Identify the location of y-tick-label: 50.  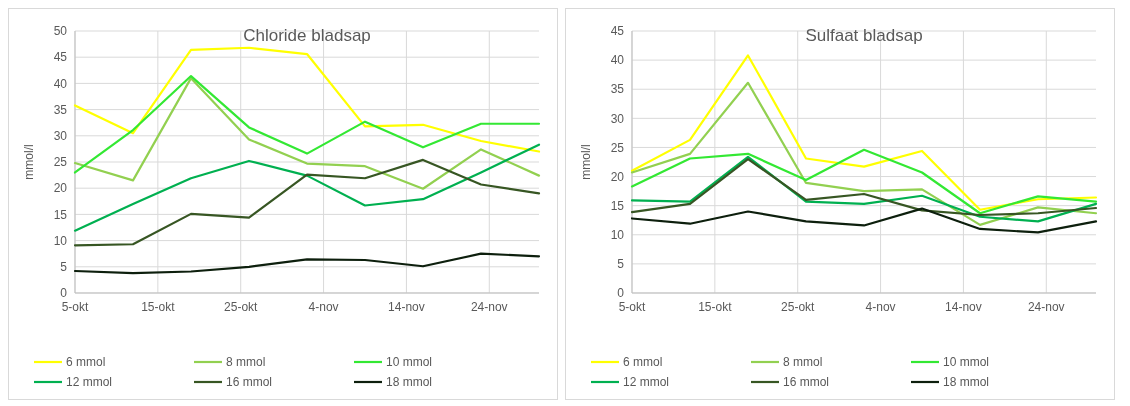
(60, 31).